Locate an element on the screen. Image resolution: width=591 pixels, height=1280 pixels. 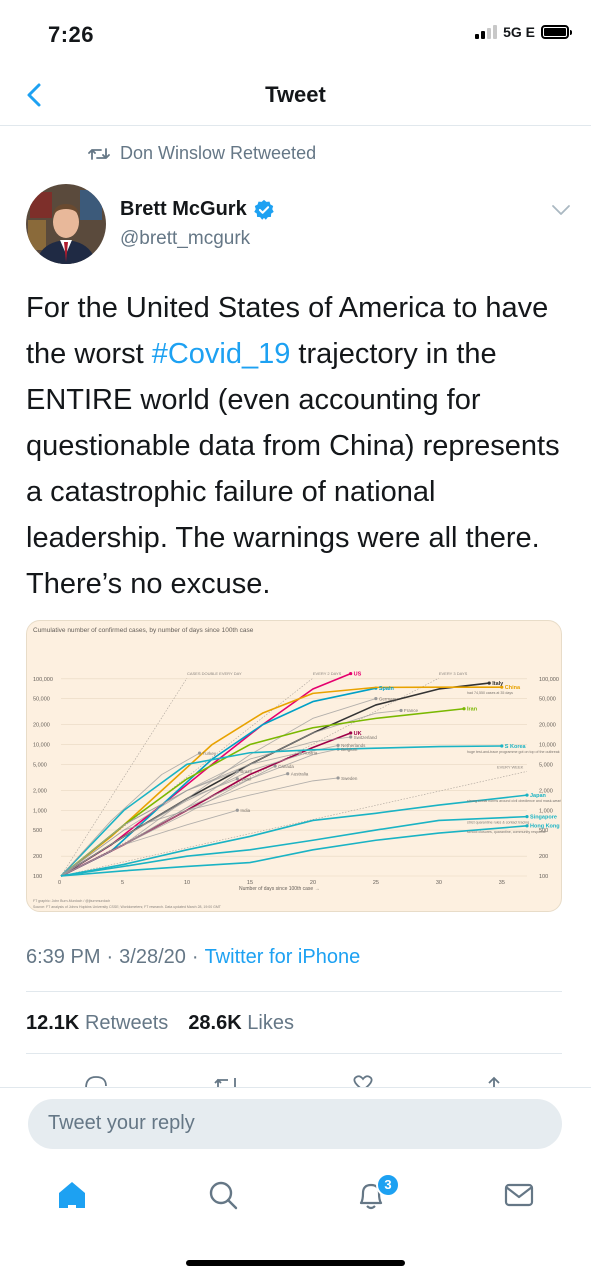
retweet-icon is located at coordinates (99, 153).